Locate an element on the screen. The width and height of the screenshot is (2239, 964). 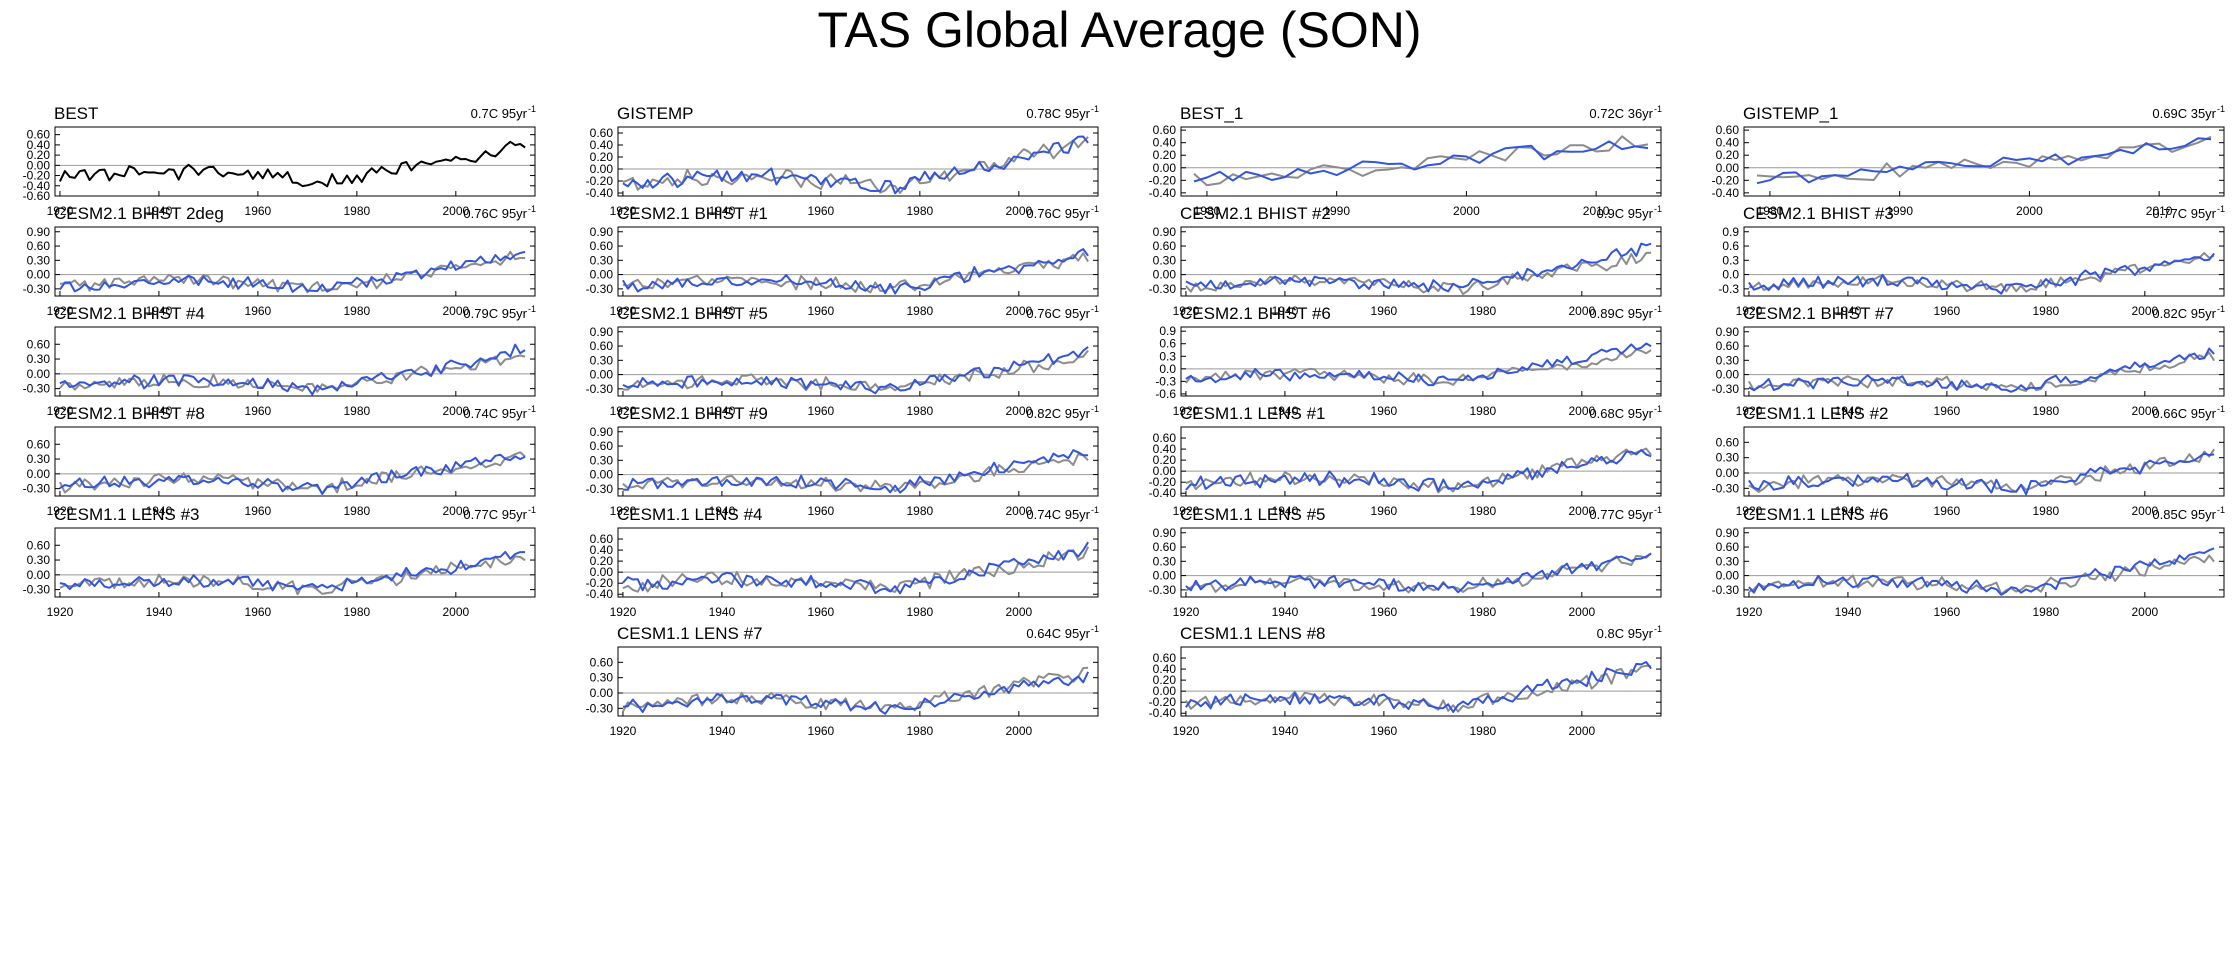
panel-title: GISTEMP_1 is located at coordinates (1790, 113).